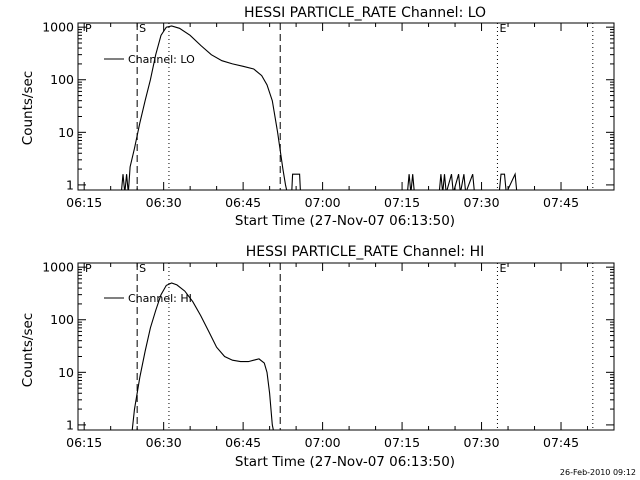  Describe the element at coordinates (365, 13) in the screenshot. I see `chart-title: HESSI PARTICLE_RATE Channel: LO` at that location.